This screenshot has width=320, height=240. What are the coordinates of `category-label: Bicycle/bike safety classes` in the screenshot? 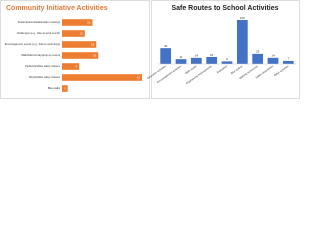 It's located at (44, 77).